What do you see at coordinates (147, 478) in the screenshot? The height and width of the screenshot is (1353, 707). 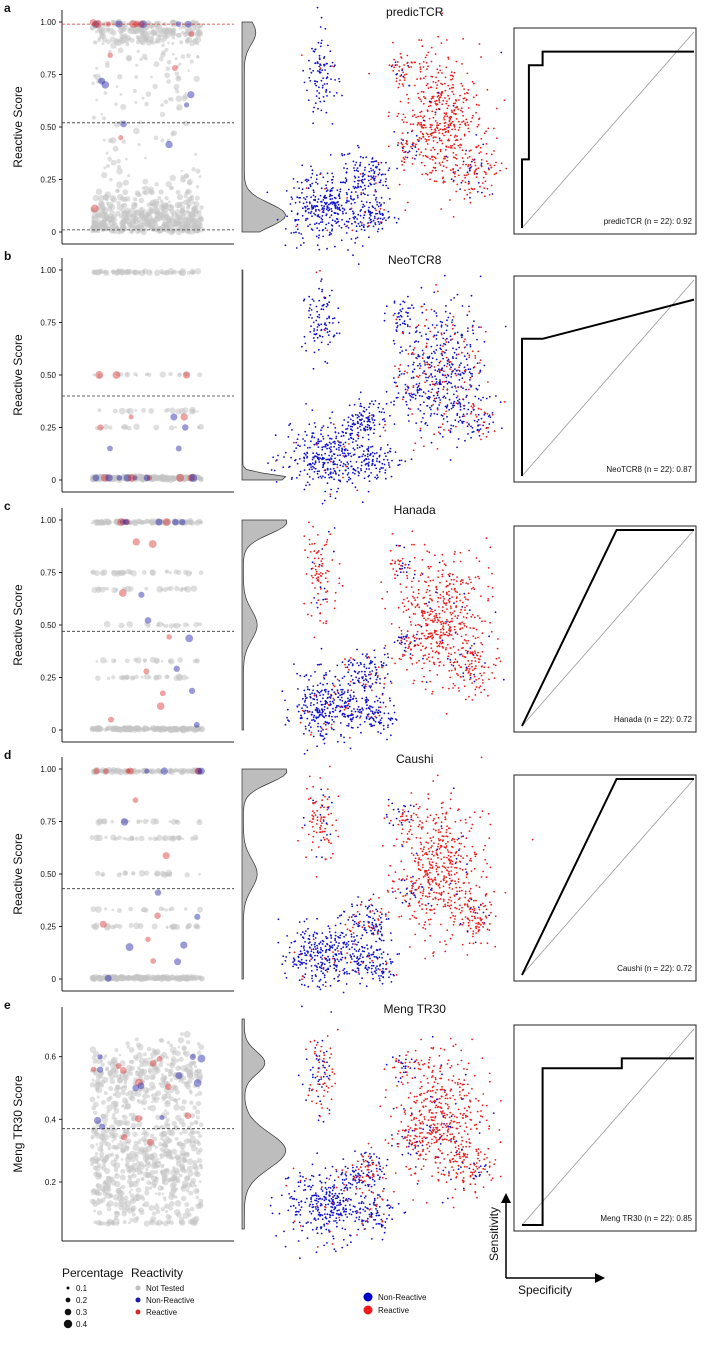 I see `point-non-reactive` at bounding box center [147, 478].